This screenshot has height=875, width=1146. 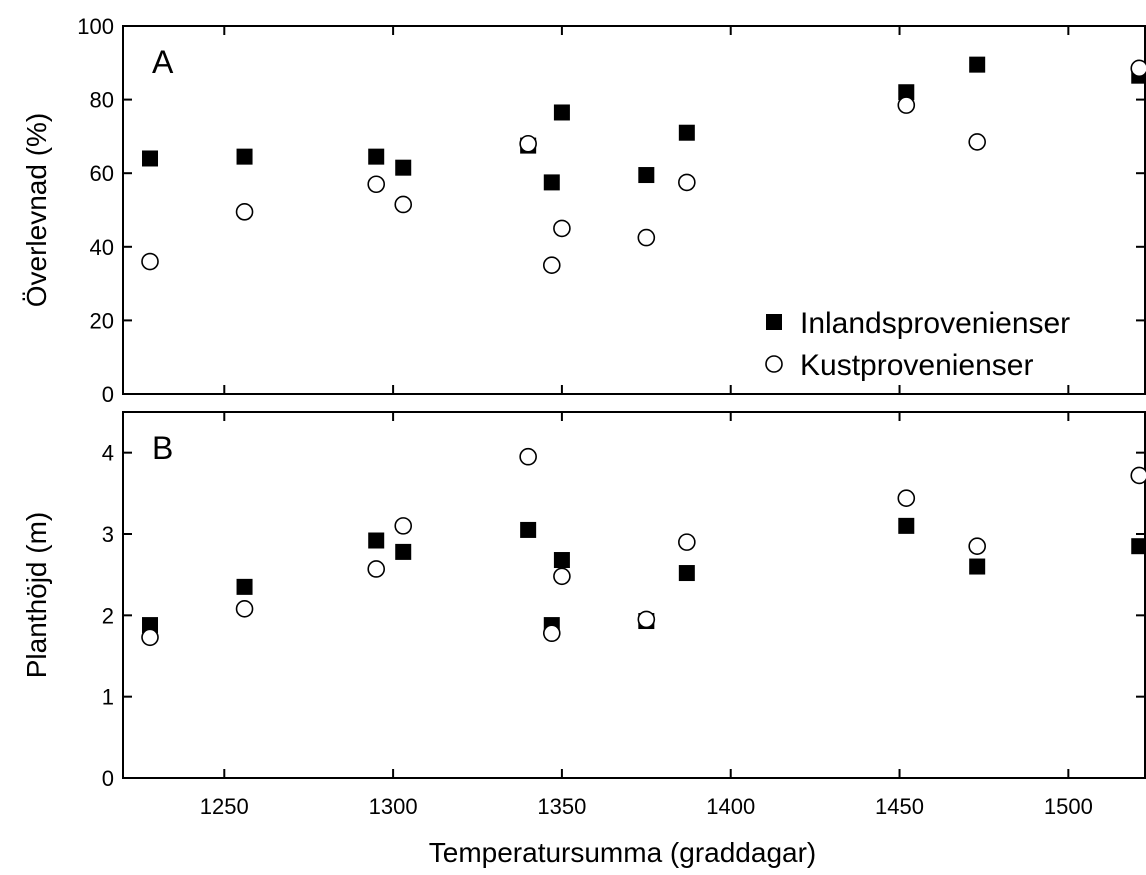 What do you see at coordinates (108, 534) in the screenshot?
I see `y-tick-label: 3` at bounding box center [108, 534].